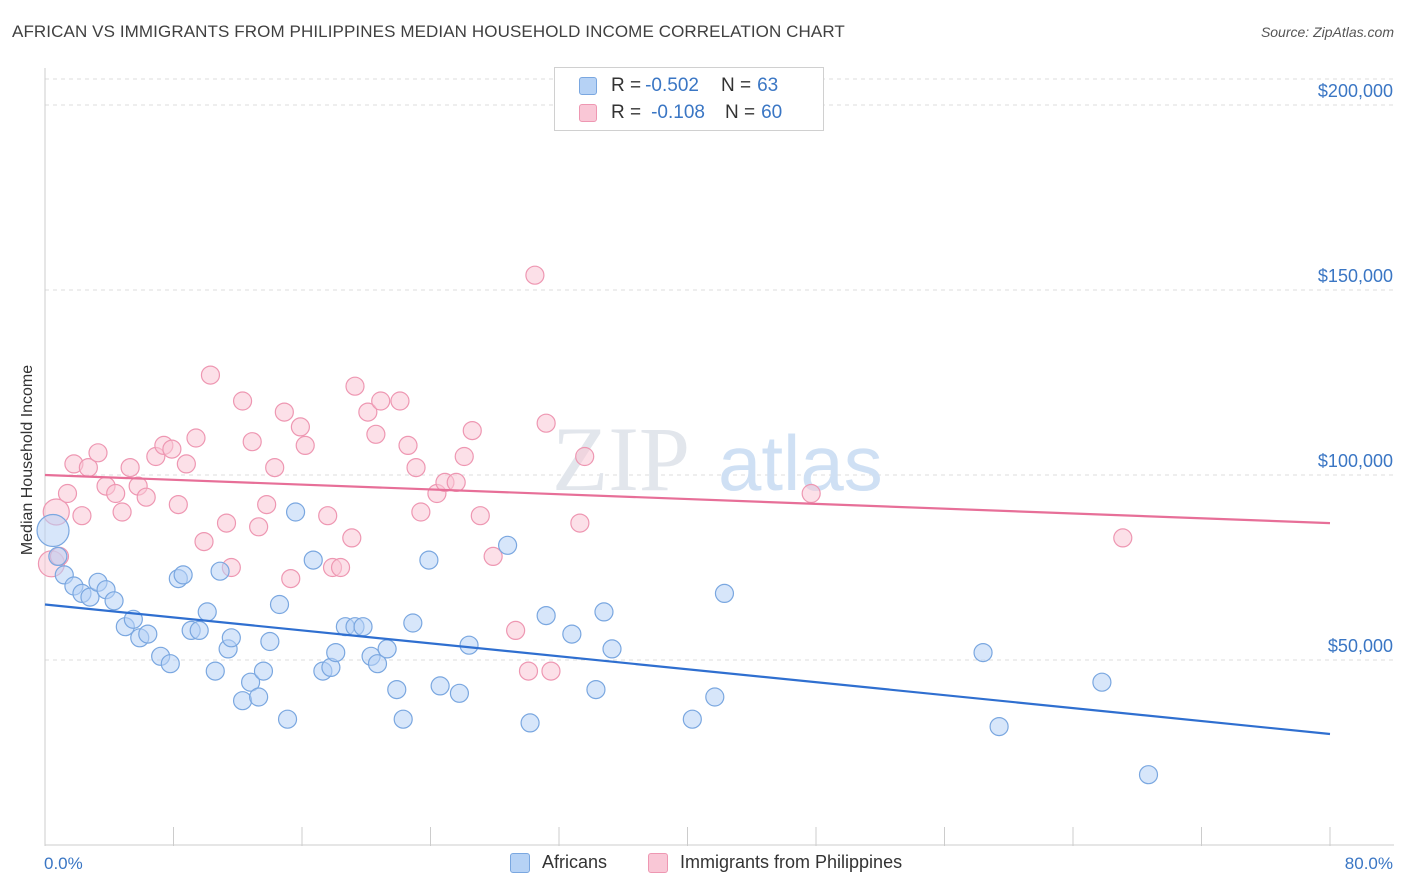 The height and width of the screenshot is (892, 1406). Describe the element at coordinates (772, 112) in the screenshot. I see `legend-n-value: 60` at that location.